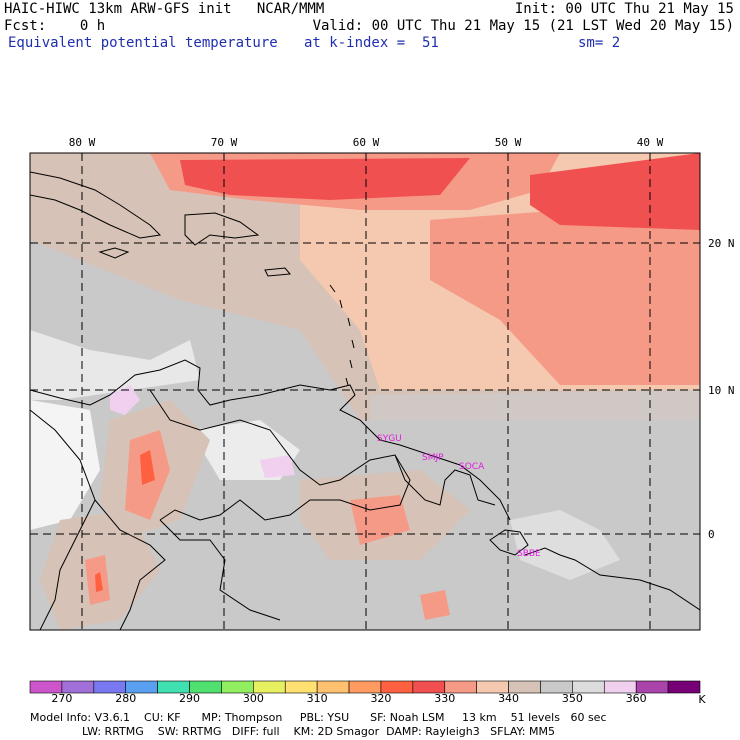 This screenshot has width=740, height=740. Describe the element at coordinates (509, 698) in the screenshot. I see `colorbar-tick-label: 340` at that location.